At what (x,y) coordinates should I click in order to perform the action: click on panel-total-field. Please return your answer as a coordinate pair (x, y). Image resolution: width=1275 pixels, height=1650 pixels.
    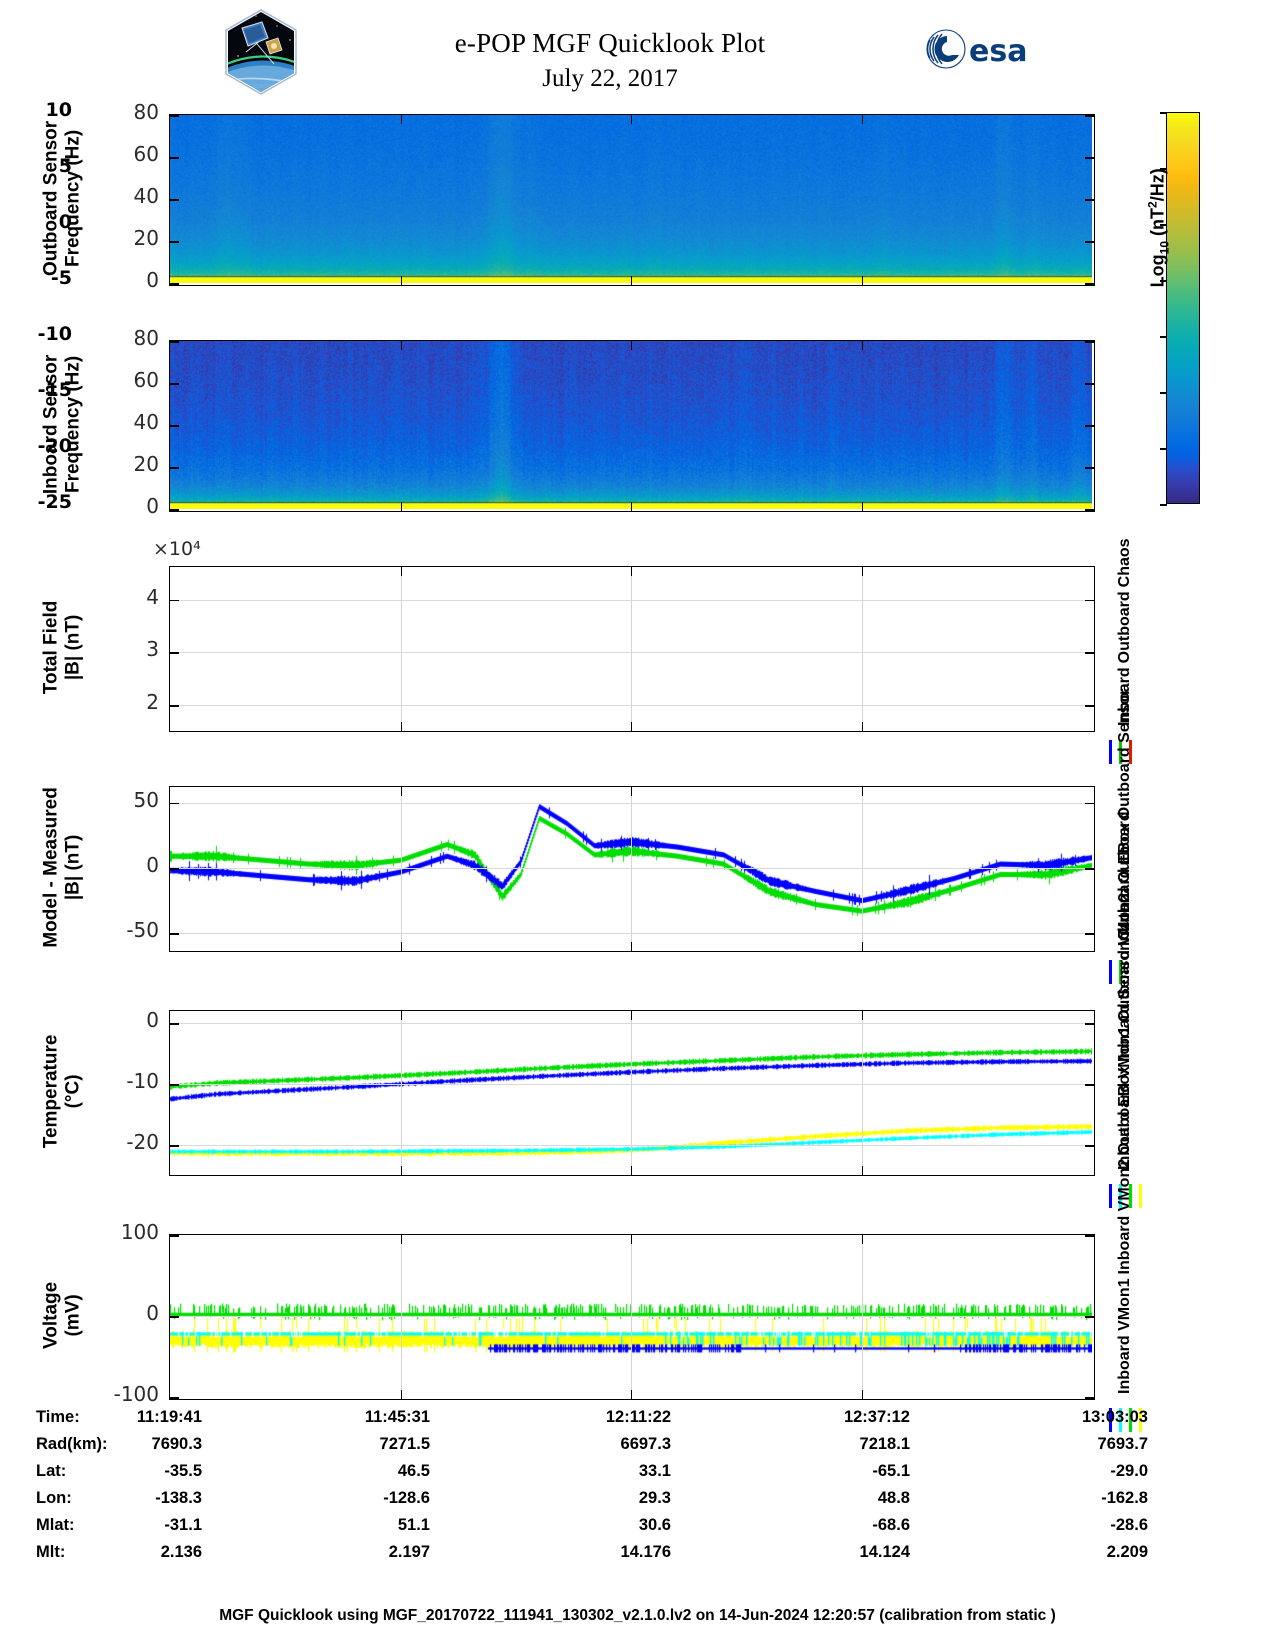
    Looking at the image, I should click on (632, 649).